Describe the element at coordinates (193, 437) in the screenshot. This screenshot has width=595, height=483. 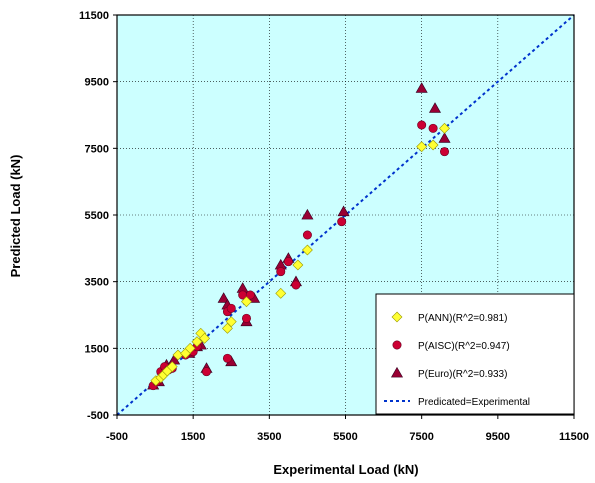
I see `x-tick-label: 1500` at that location.